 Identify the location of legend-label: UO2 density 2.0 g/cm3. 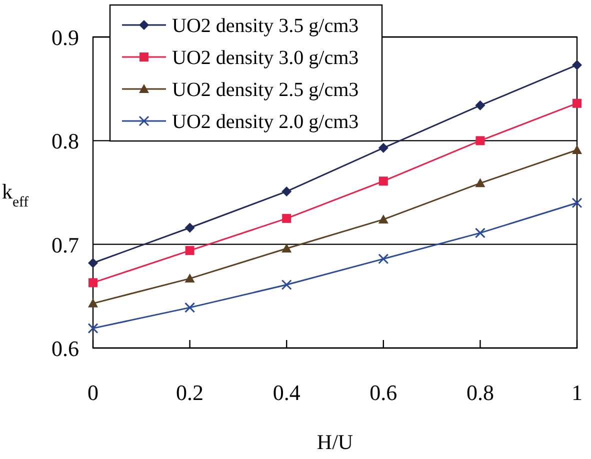
(265, 122).